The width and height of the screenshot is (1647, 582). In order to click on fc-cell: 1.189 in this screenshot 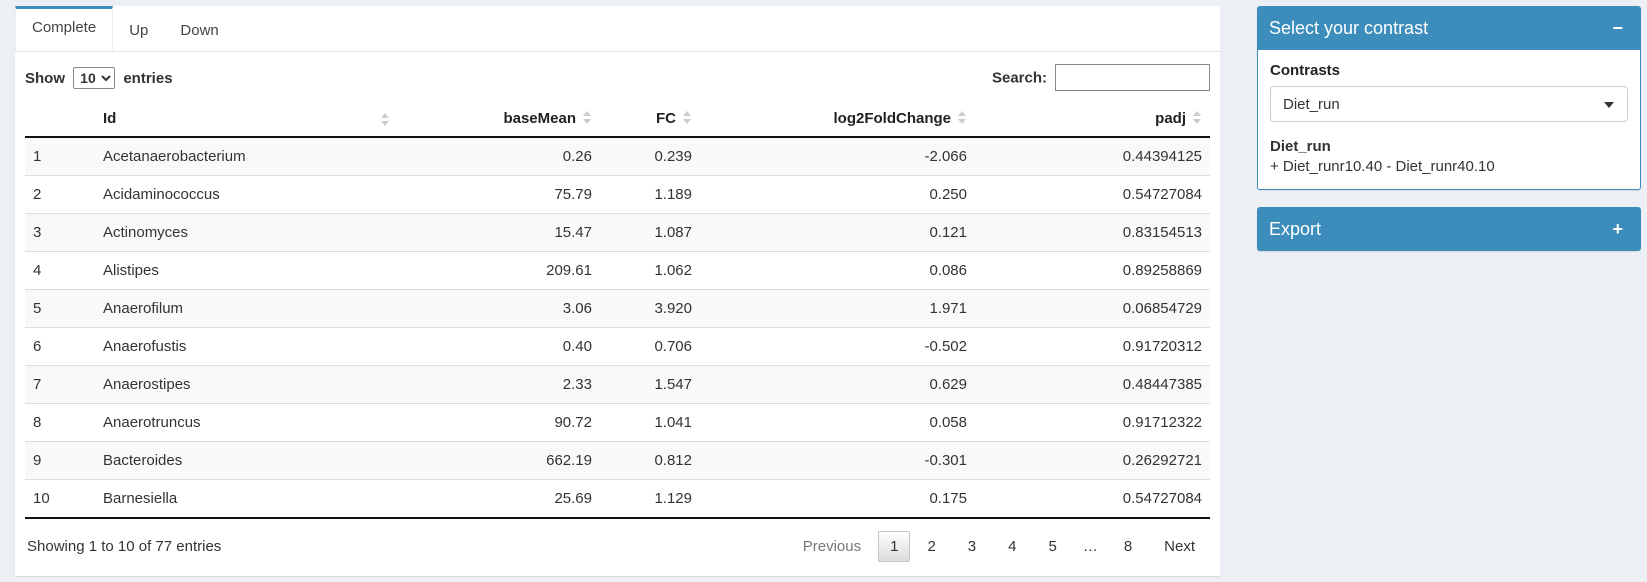, I will do `click(673, 194)`.